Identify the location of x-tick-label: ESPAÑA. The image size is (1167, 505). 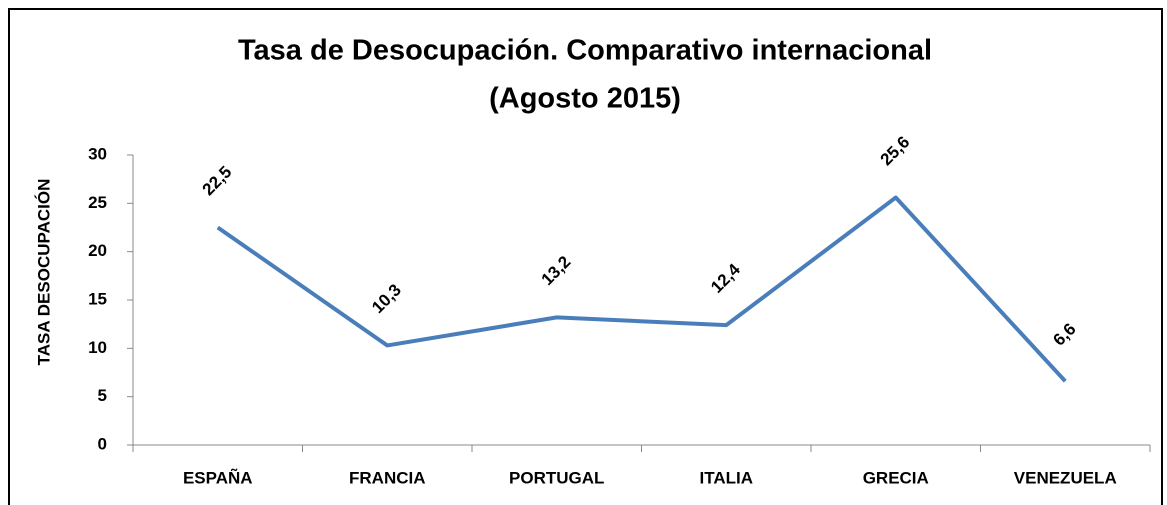
(218, 477).